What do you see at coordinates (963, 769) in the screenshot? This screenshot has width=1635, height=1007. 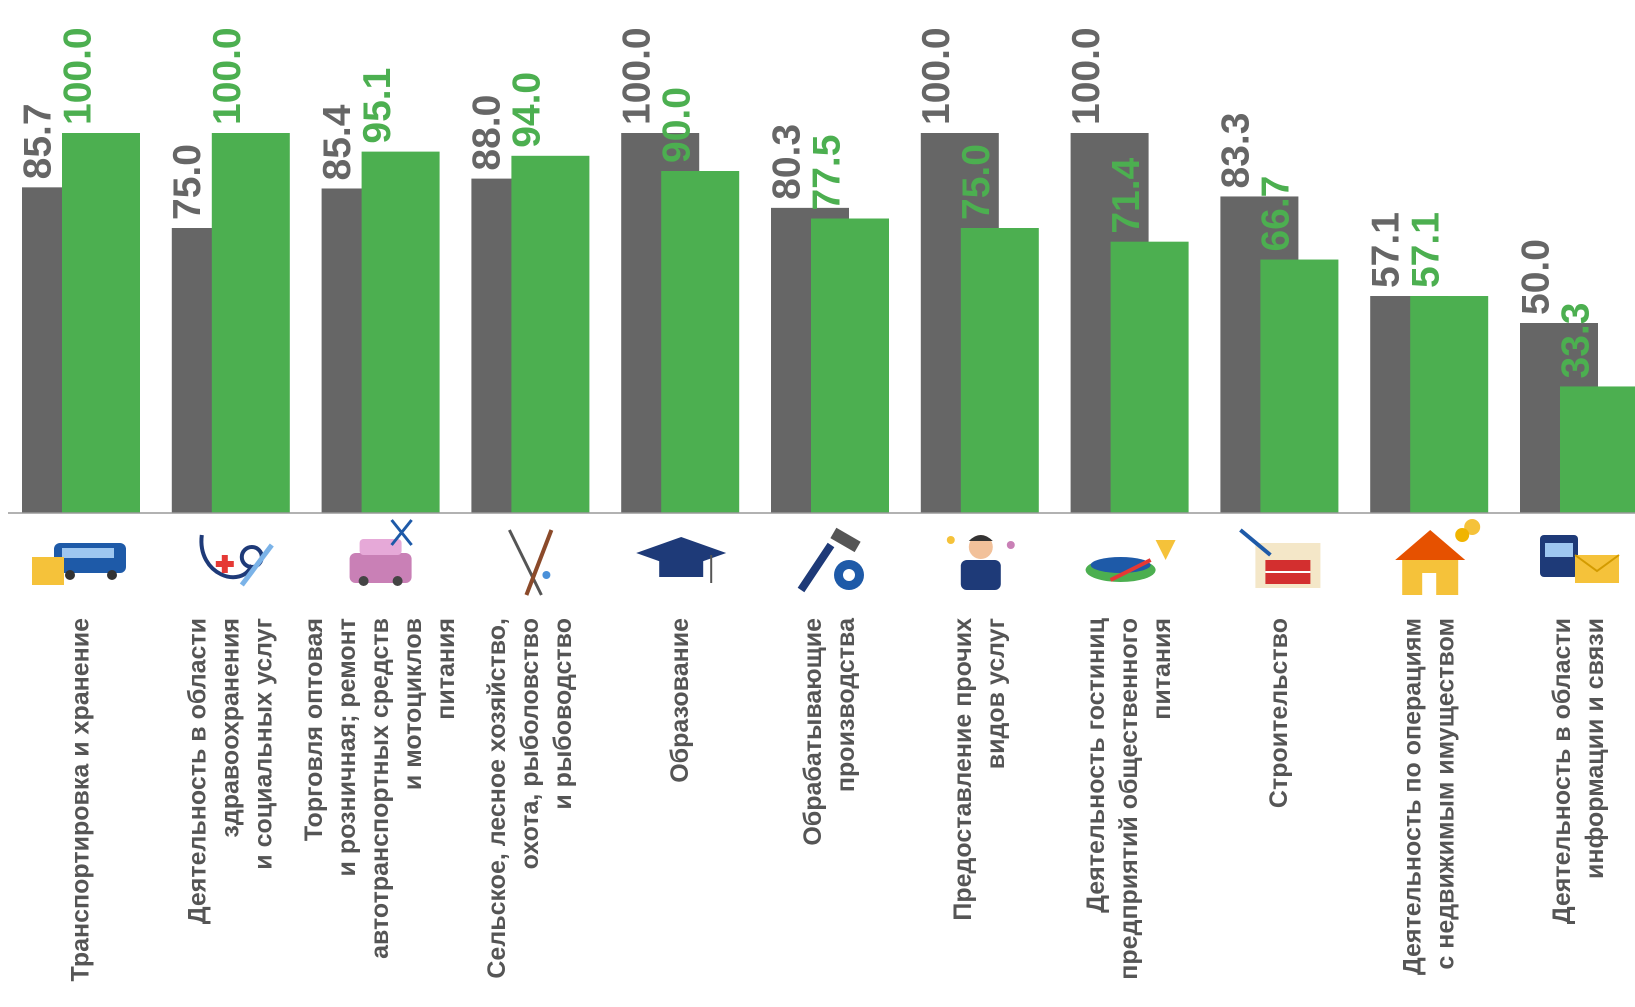 I see `category-label: Предоставление прочих` at bounding box center [963, 769].